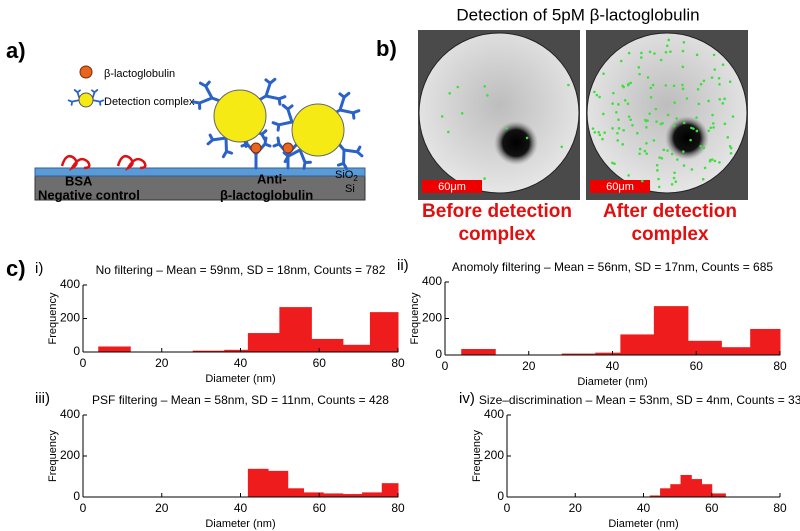 The width and height of the screenshot is (800, 531). Describe the element at coordinates (200, 172) in the screenshot. I see `sio2-layer` at that location.